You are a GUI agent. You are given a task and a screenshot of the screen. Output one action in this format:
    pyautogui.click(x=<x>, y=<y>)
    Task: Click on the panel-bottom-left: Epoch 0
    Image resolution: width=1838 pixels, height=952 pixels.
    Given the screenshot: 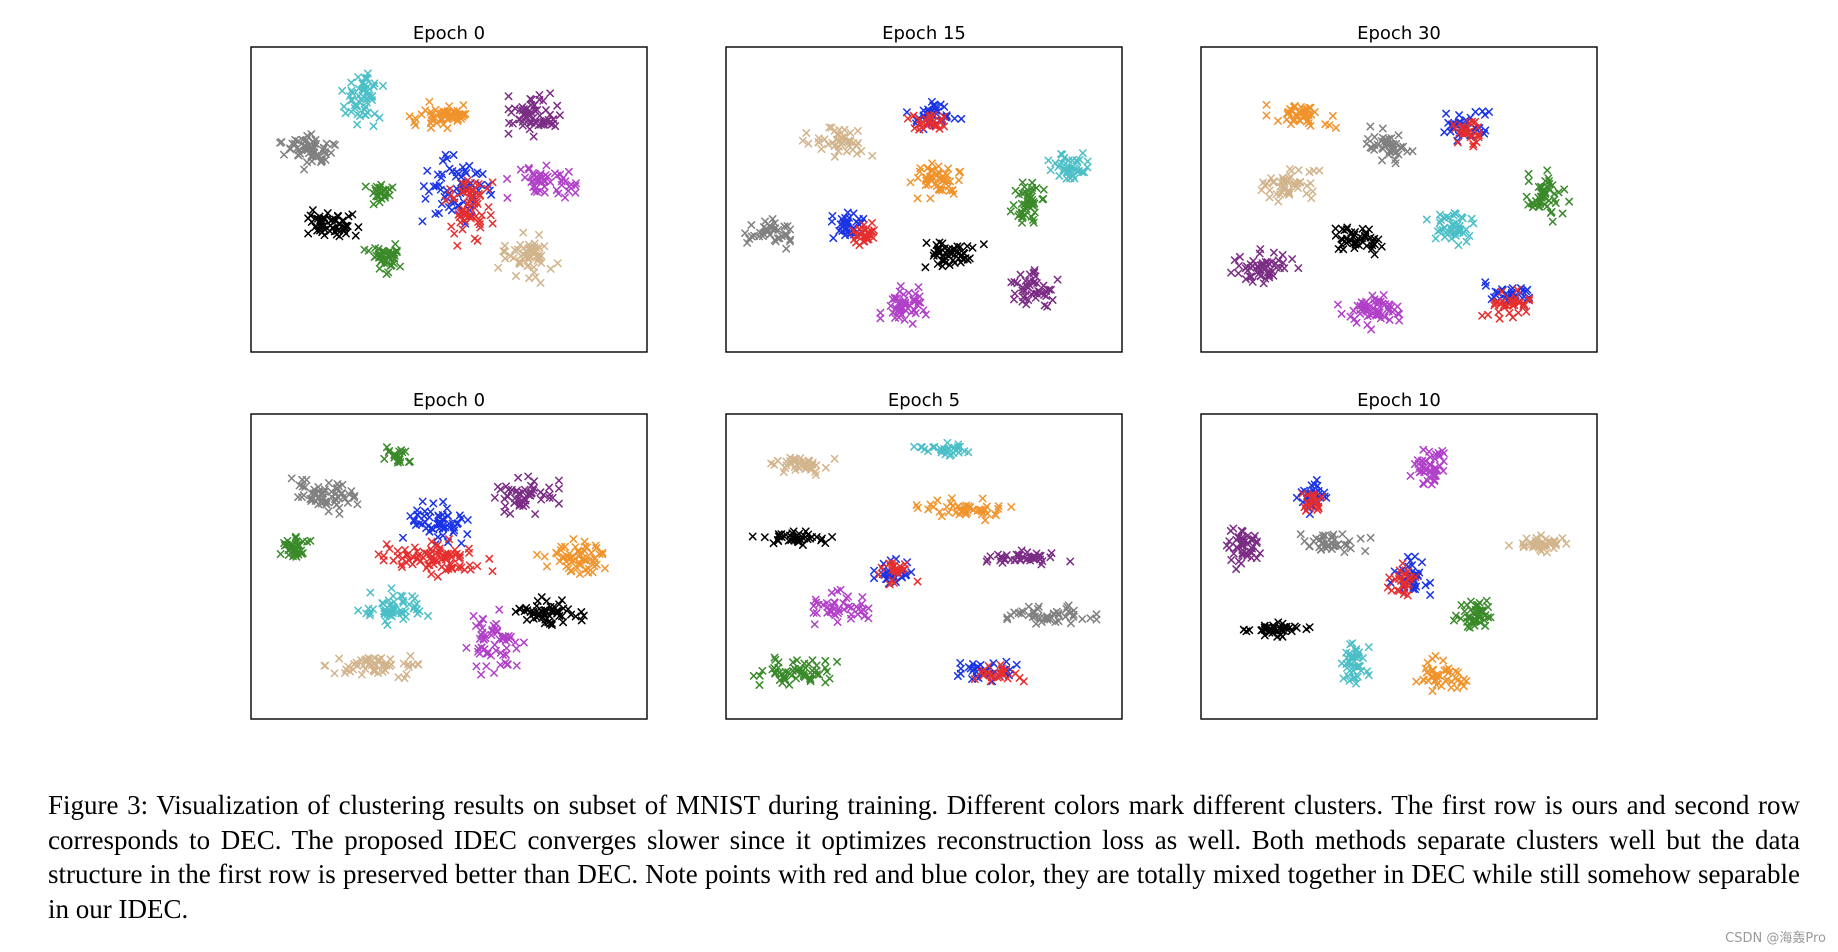 What is the action you would take?
    pyautogui.click(x=449, y=555)
    